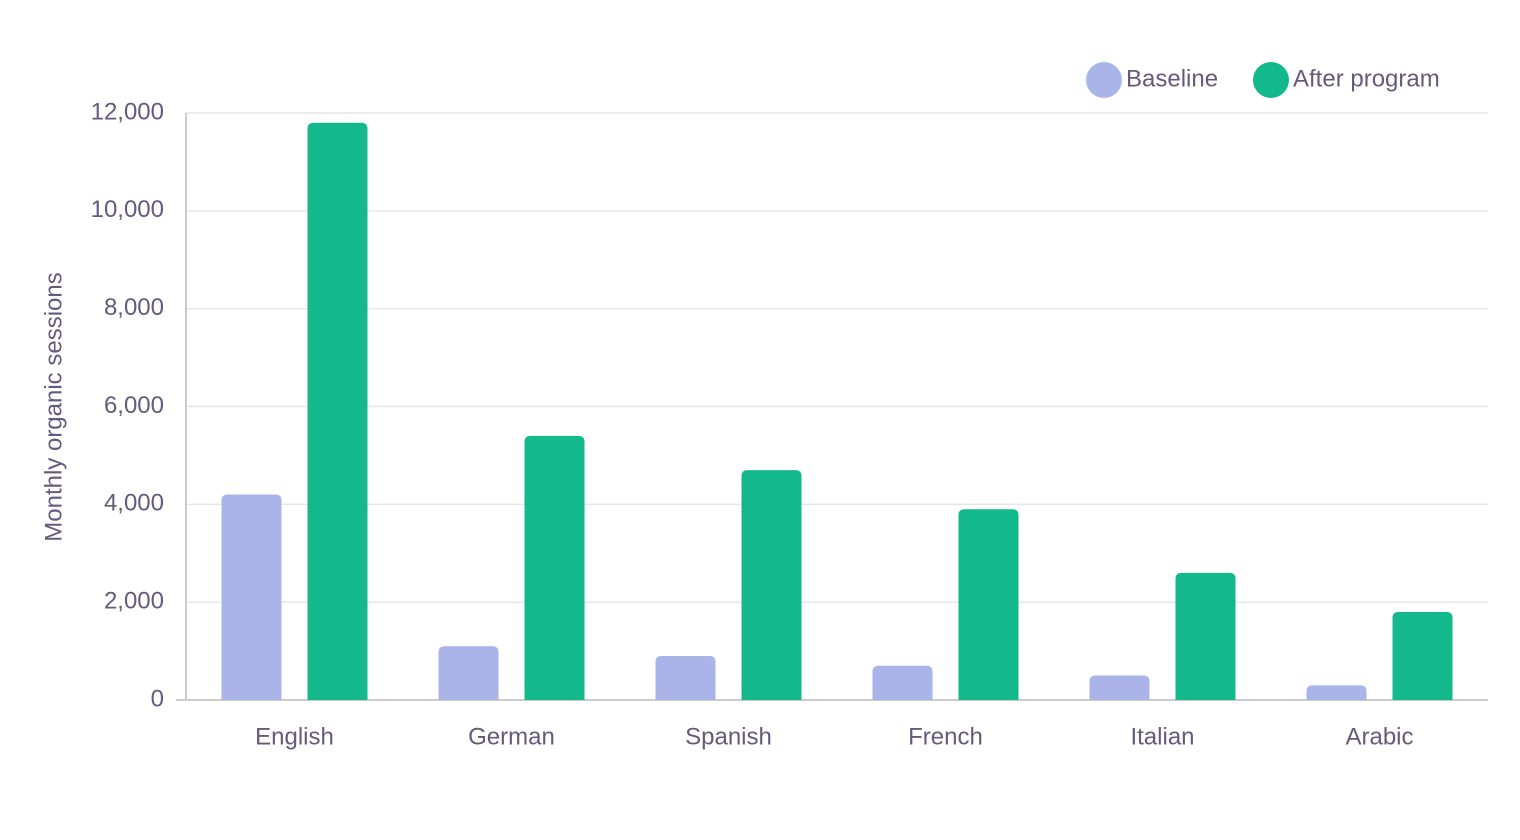  I want to click on y-tick-label: 0, so click(157, 698).